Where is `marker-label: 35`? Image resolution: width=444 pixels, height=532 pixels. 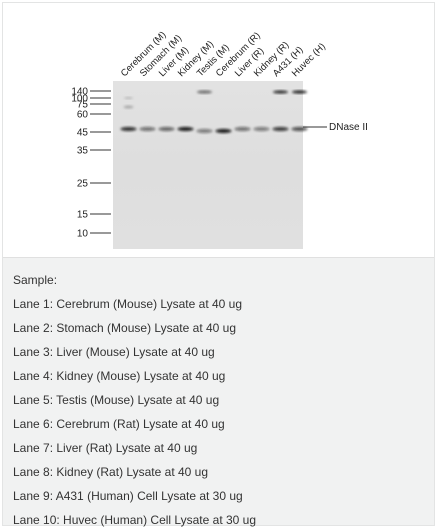 marker-label: 35 is located at coordinates (83, 151).